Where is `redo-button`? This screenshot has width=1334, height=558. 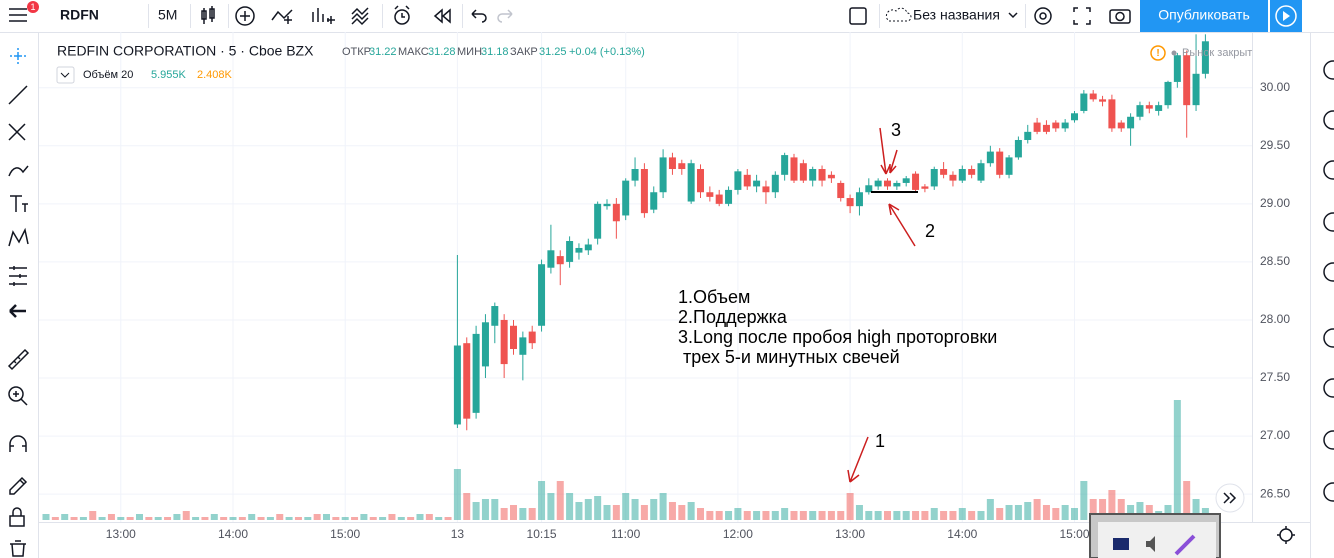
redo-button is located at coordinates (505, 16).